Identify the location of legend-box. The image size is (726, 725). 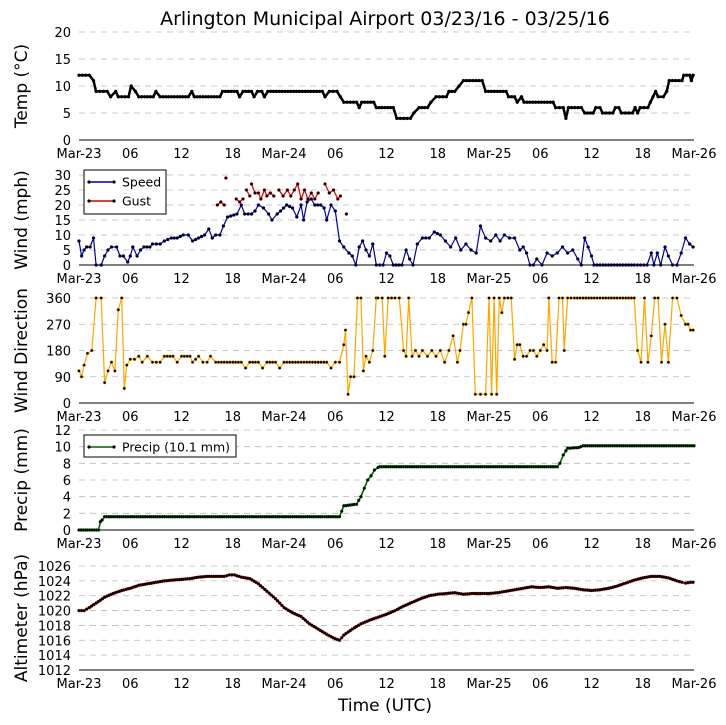
(125, 192).